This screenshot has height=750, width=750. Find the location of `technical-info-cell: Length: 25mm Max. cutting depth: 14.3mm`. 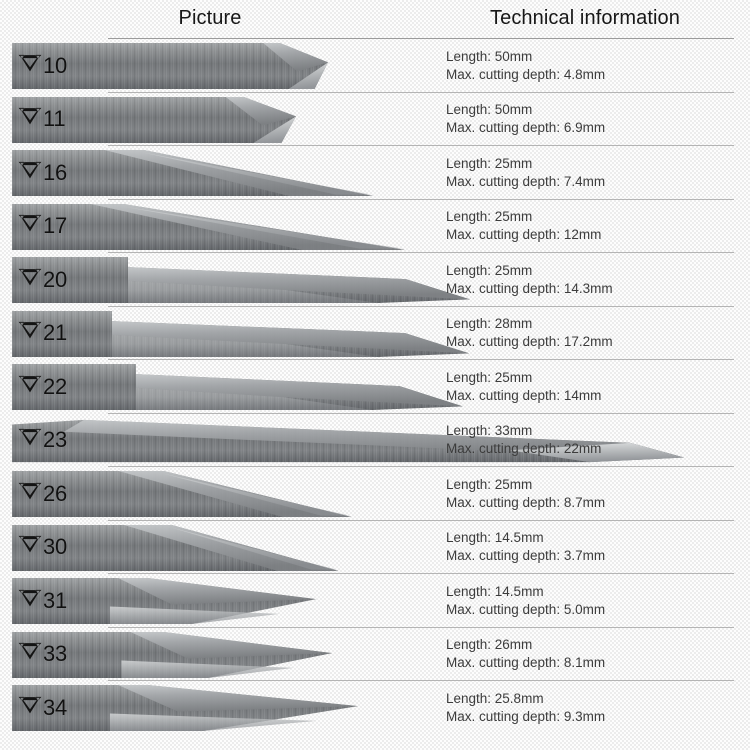

technical-info-cell: Length: 25mm Max. cutting depth: 14.3mm is located at coordinates (596, 280).